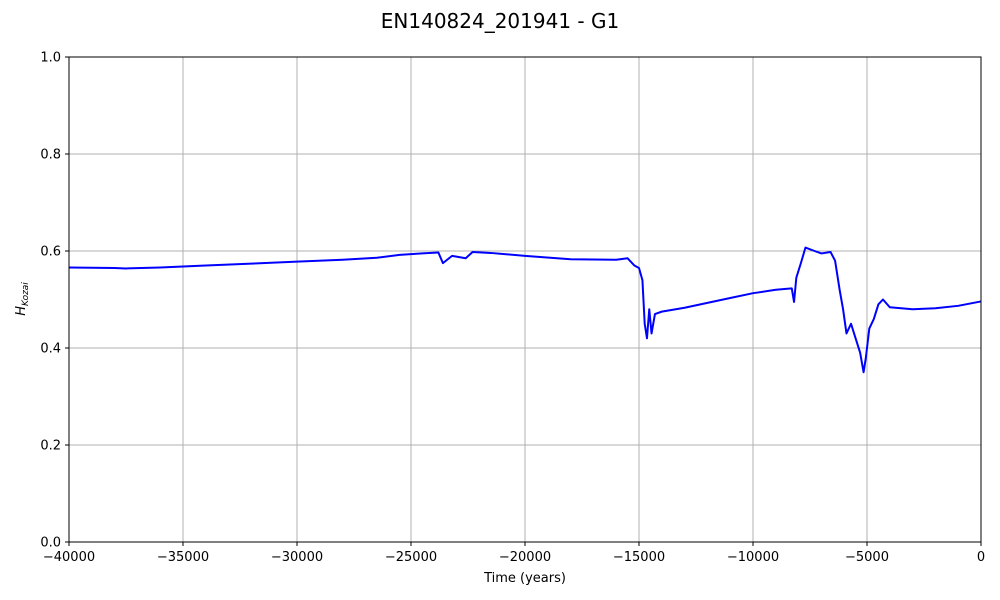 This screenshot has width=1000, height=600. Describe the element at coordinates (50, 446) in the screenshot. I see `y-tick-label: 0.2` at that location.